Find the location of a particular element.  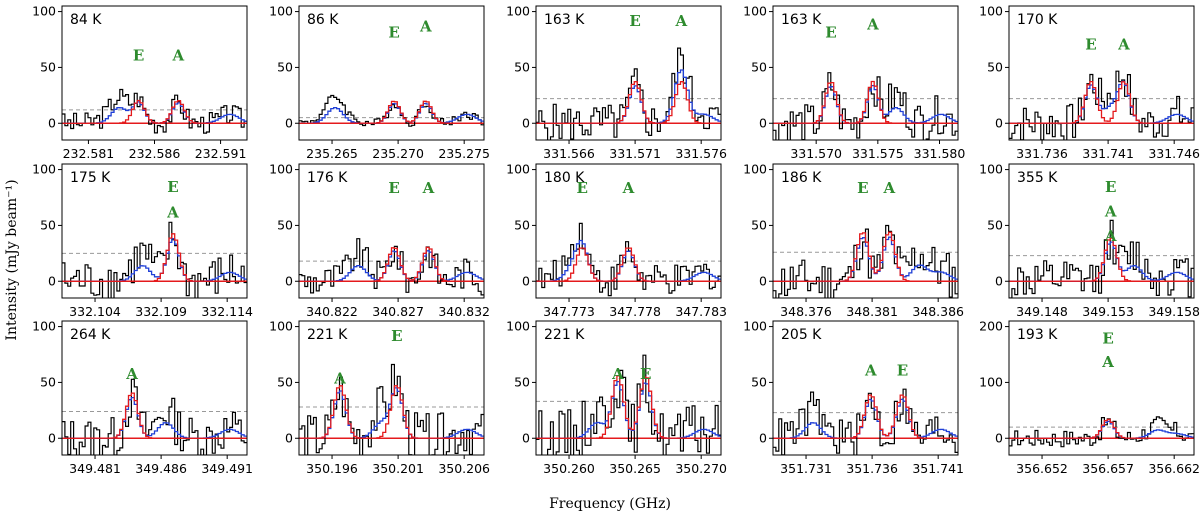

temperature-label: 264 K is located at coordinates (90, 335).